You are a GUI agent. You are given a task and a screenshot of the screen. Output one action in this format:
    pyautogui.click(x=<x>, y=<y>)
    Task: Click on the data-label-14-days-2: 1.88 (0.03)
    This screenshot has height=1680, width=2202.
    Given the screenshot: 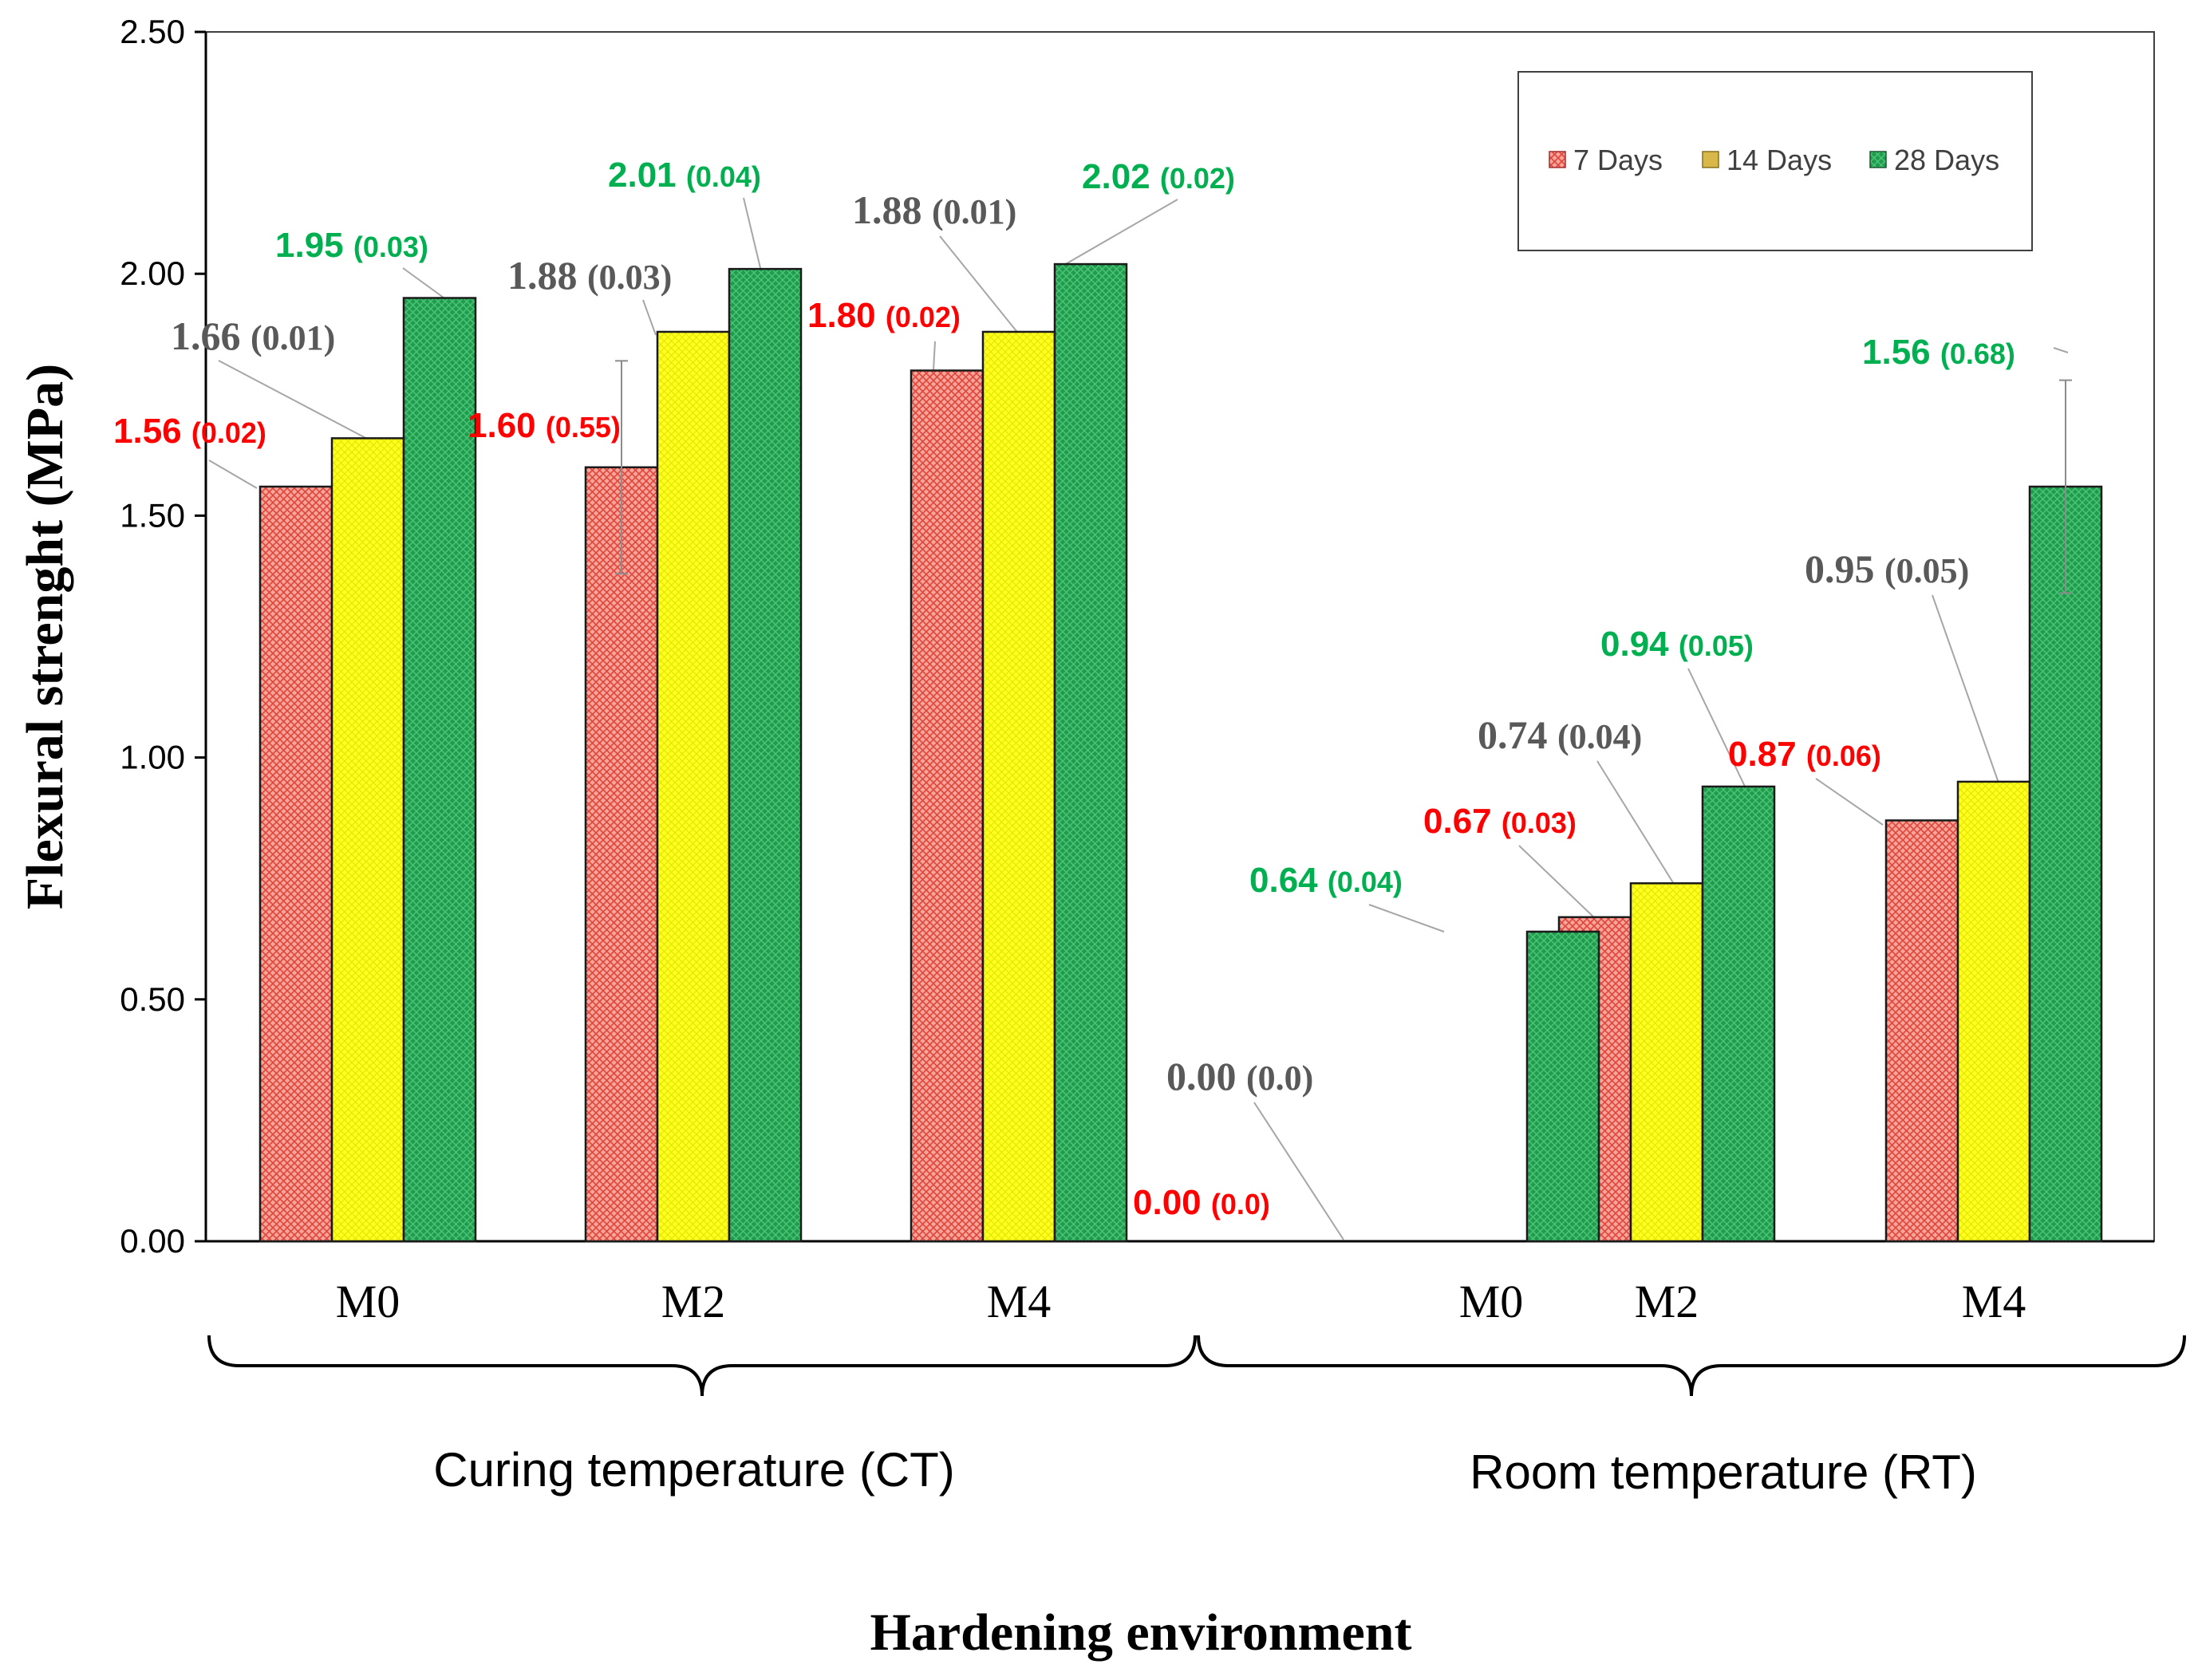 What is the action you would take?
    pyautogui.click(x=589, y=275)
    